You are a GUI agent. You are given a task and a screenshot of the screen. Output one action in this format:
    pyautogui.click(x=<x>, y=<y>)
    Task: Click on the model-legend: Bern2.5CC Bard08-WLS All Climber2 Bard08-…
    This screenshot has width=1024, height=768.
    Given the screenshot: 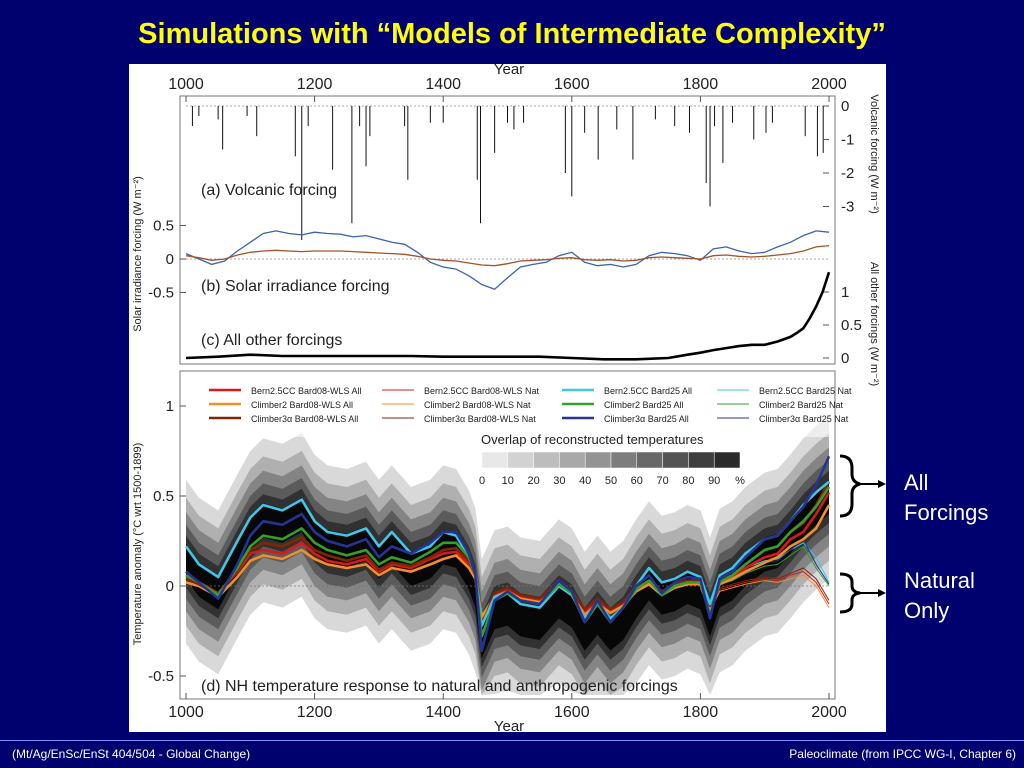 What is the action you would take?
    pyautogui.click(x=519, y=407)
    